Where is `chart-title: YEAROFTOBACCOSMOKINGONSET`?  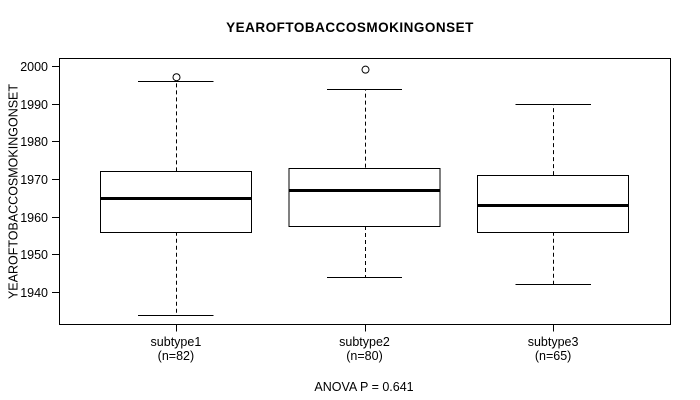
chart-title: YEAROFTOBACCOSMOKINGONSET is located at coordinates (350, 27).